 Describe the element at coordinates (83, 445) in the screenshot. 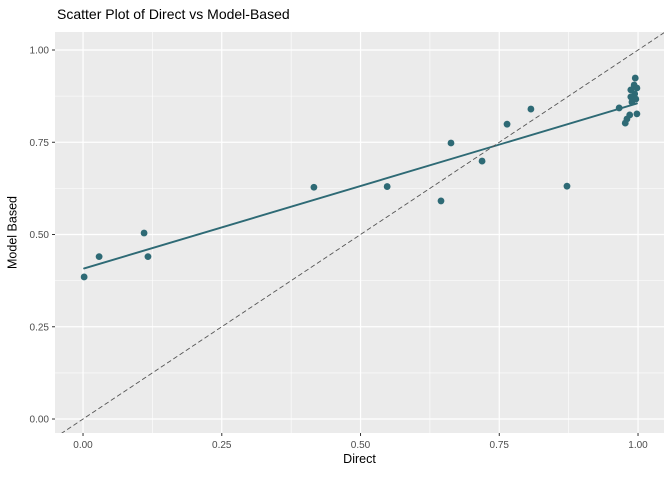

I see `x-tick-label: 0.00` at that location.